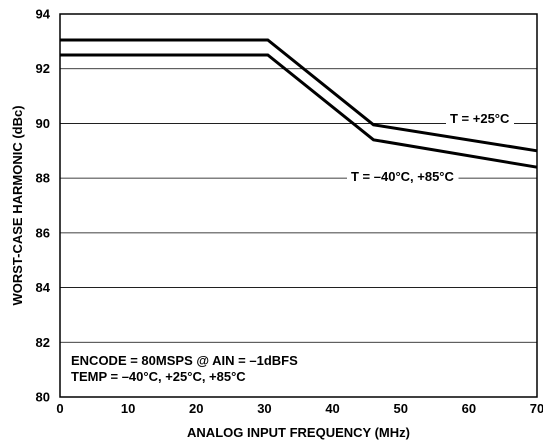 Image resolution: width=543 pixels, height=444 pixels. What do you see at coordinates (158, 376) in the screenshot?
I see `annotation-temp: TEMP = –40°C, +25°C, +85°C` at bounding box center [158, 376].